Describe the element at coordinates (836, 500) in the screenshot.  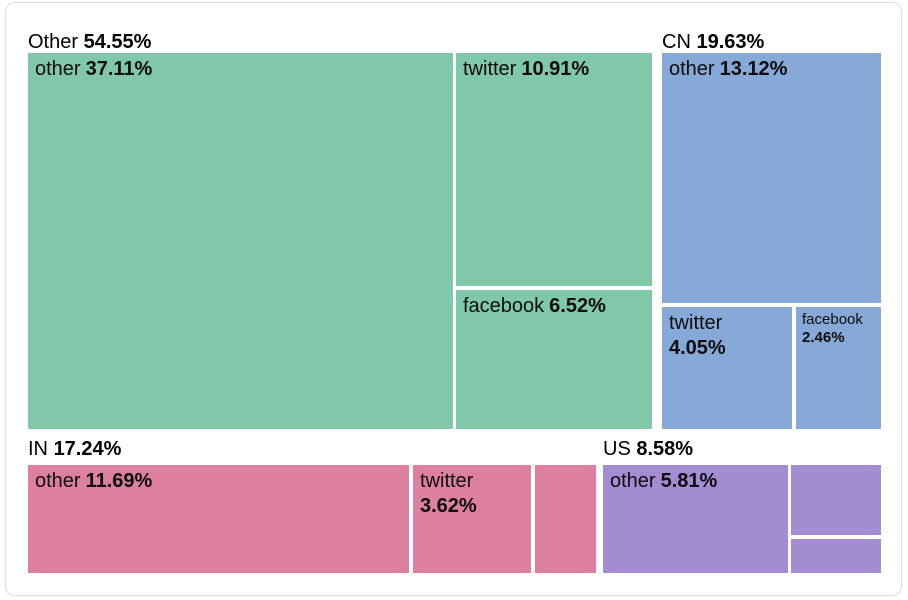
I see `tile-us-twitter-unlabeled` at that location.